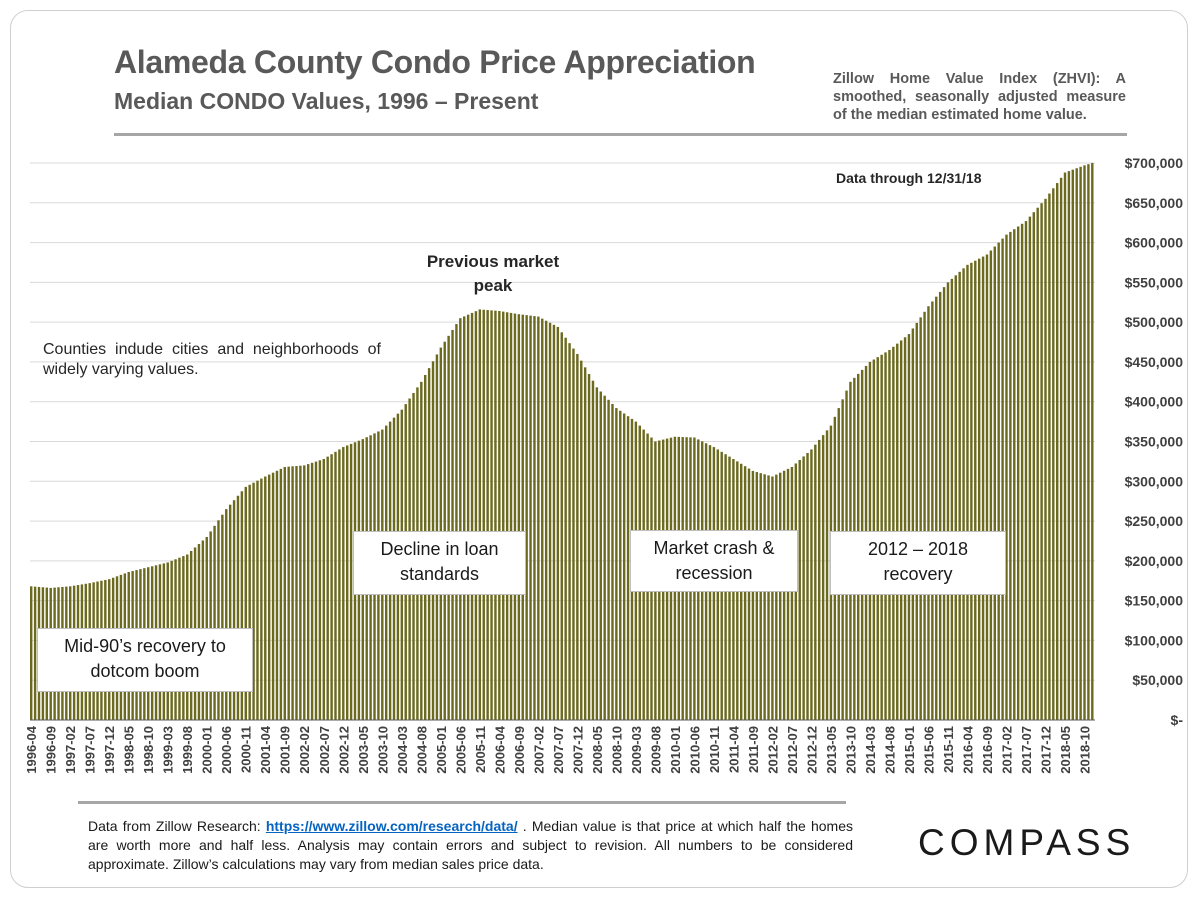 The height and width of the screenshot is (900, 1200). I want to click on y-tick-label: $650,000, so click(1154, 203).